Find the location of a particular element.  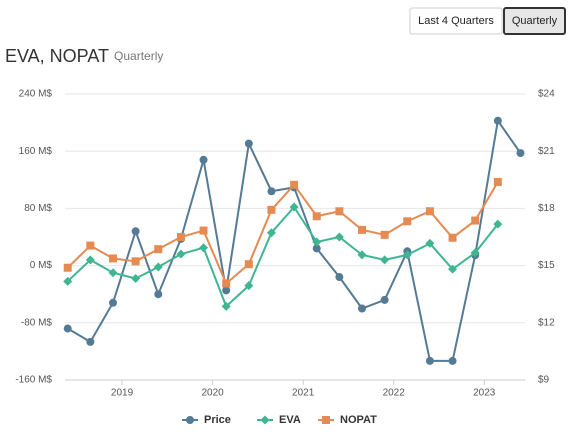

y2-tick-label: $18 is located at coordinates (546, 208).